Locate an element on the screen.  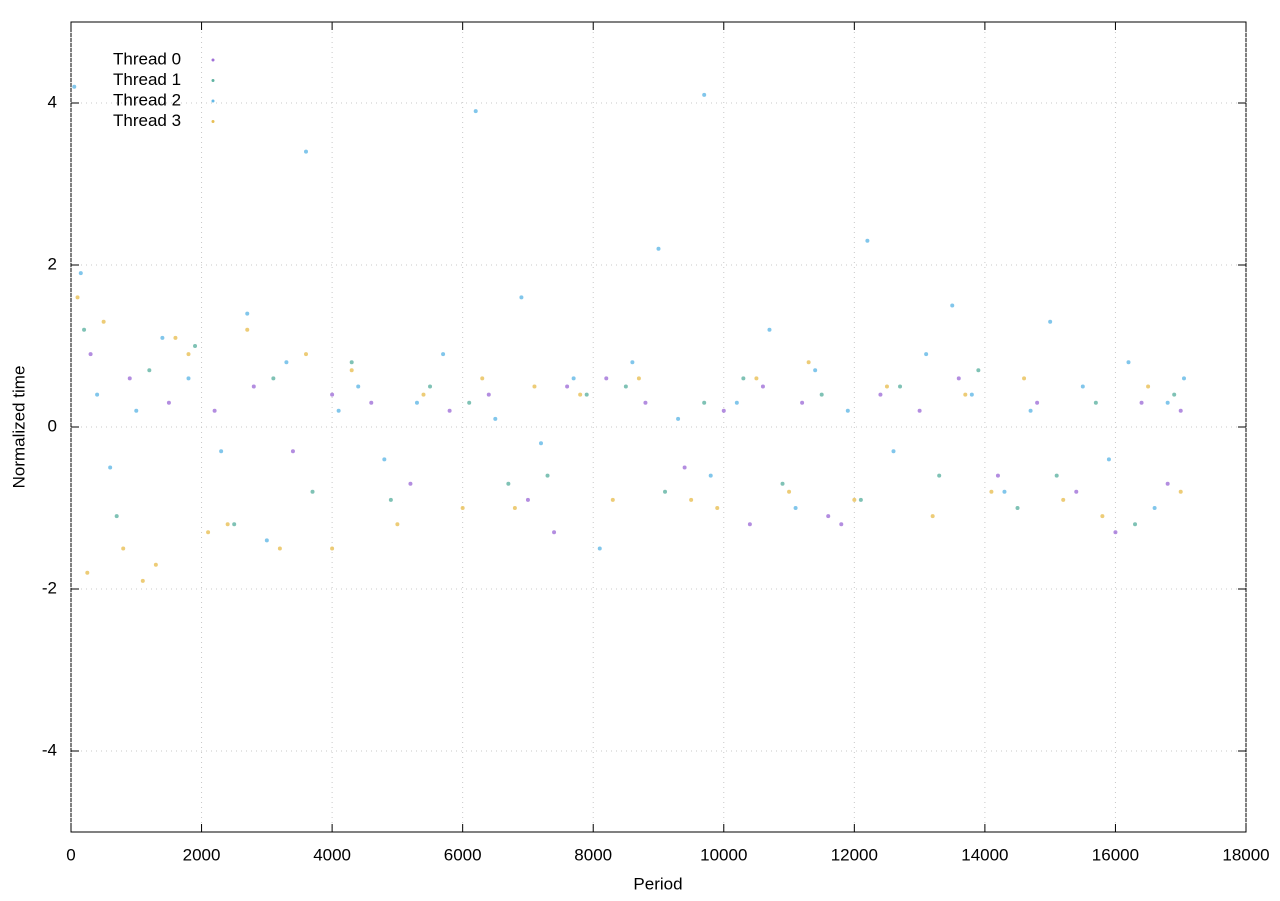
x-tick-label: 2000 is located at coordinates (202, 854).